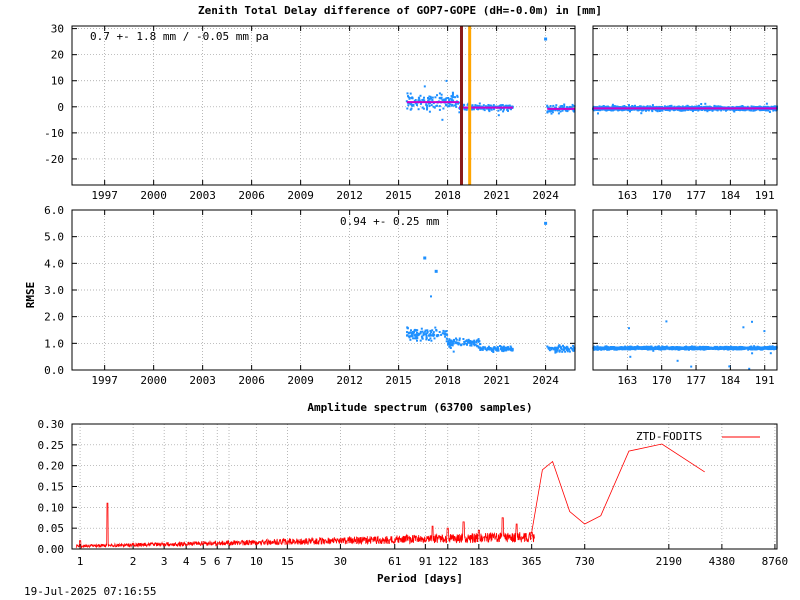 This screenshot has height=600, width=800. What do you see at coordinates (685, 113) in the screenshot?
I see `panel-ztd-recent: 163 170 177 184 191` at bounding box center [685, 113].